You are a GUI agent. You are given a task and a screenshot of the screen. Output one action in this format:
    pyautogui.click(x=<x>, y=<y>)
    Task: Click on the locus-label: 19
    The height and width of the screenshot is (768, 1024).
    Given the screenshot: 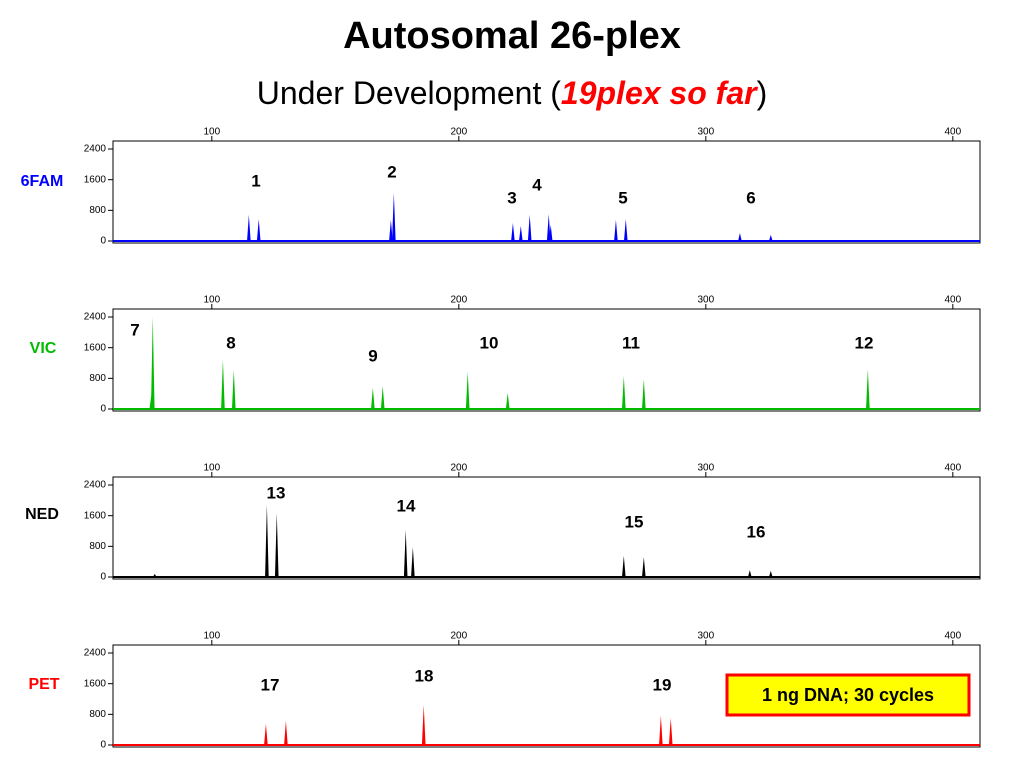 What is the action you would take?
    pyautogui.click(x=662, y=684)
    